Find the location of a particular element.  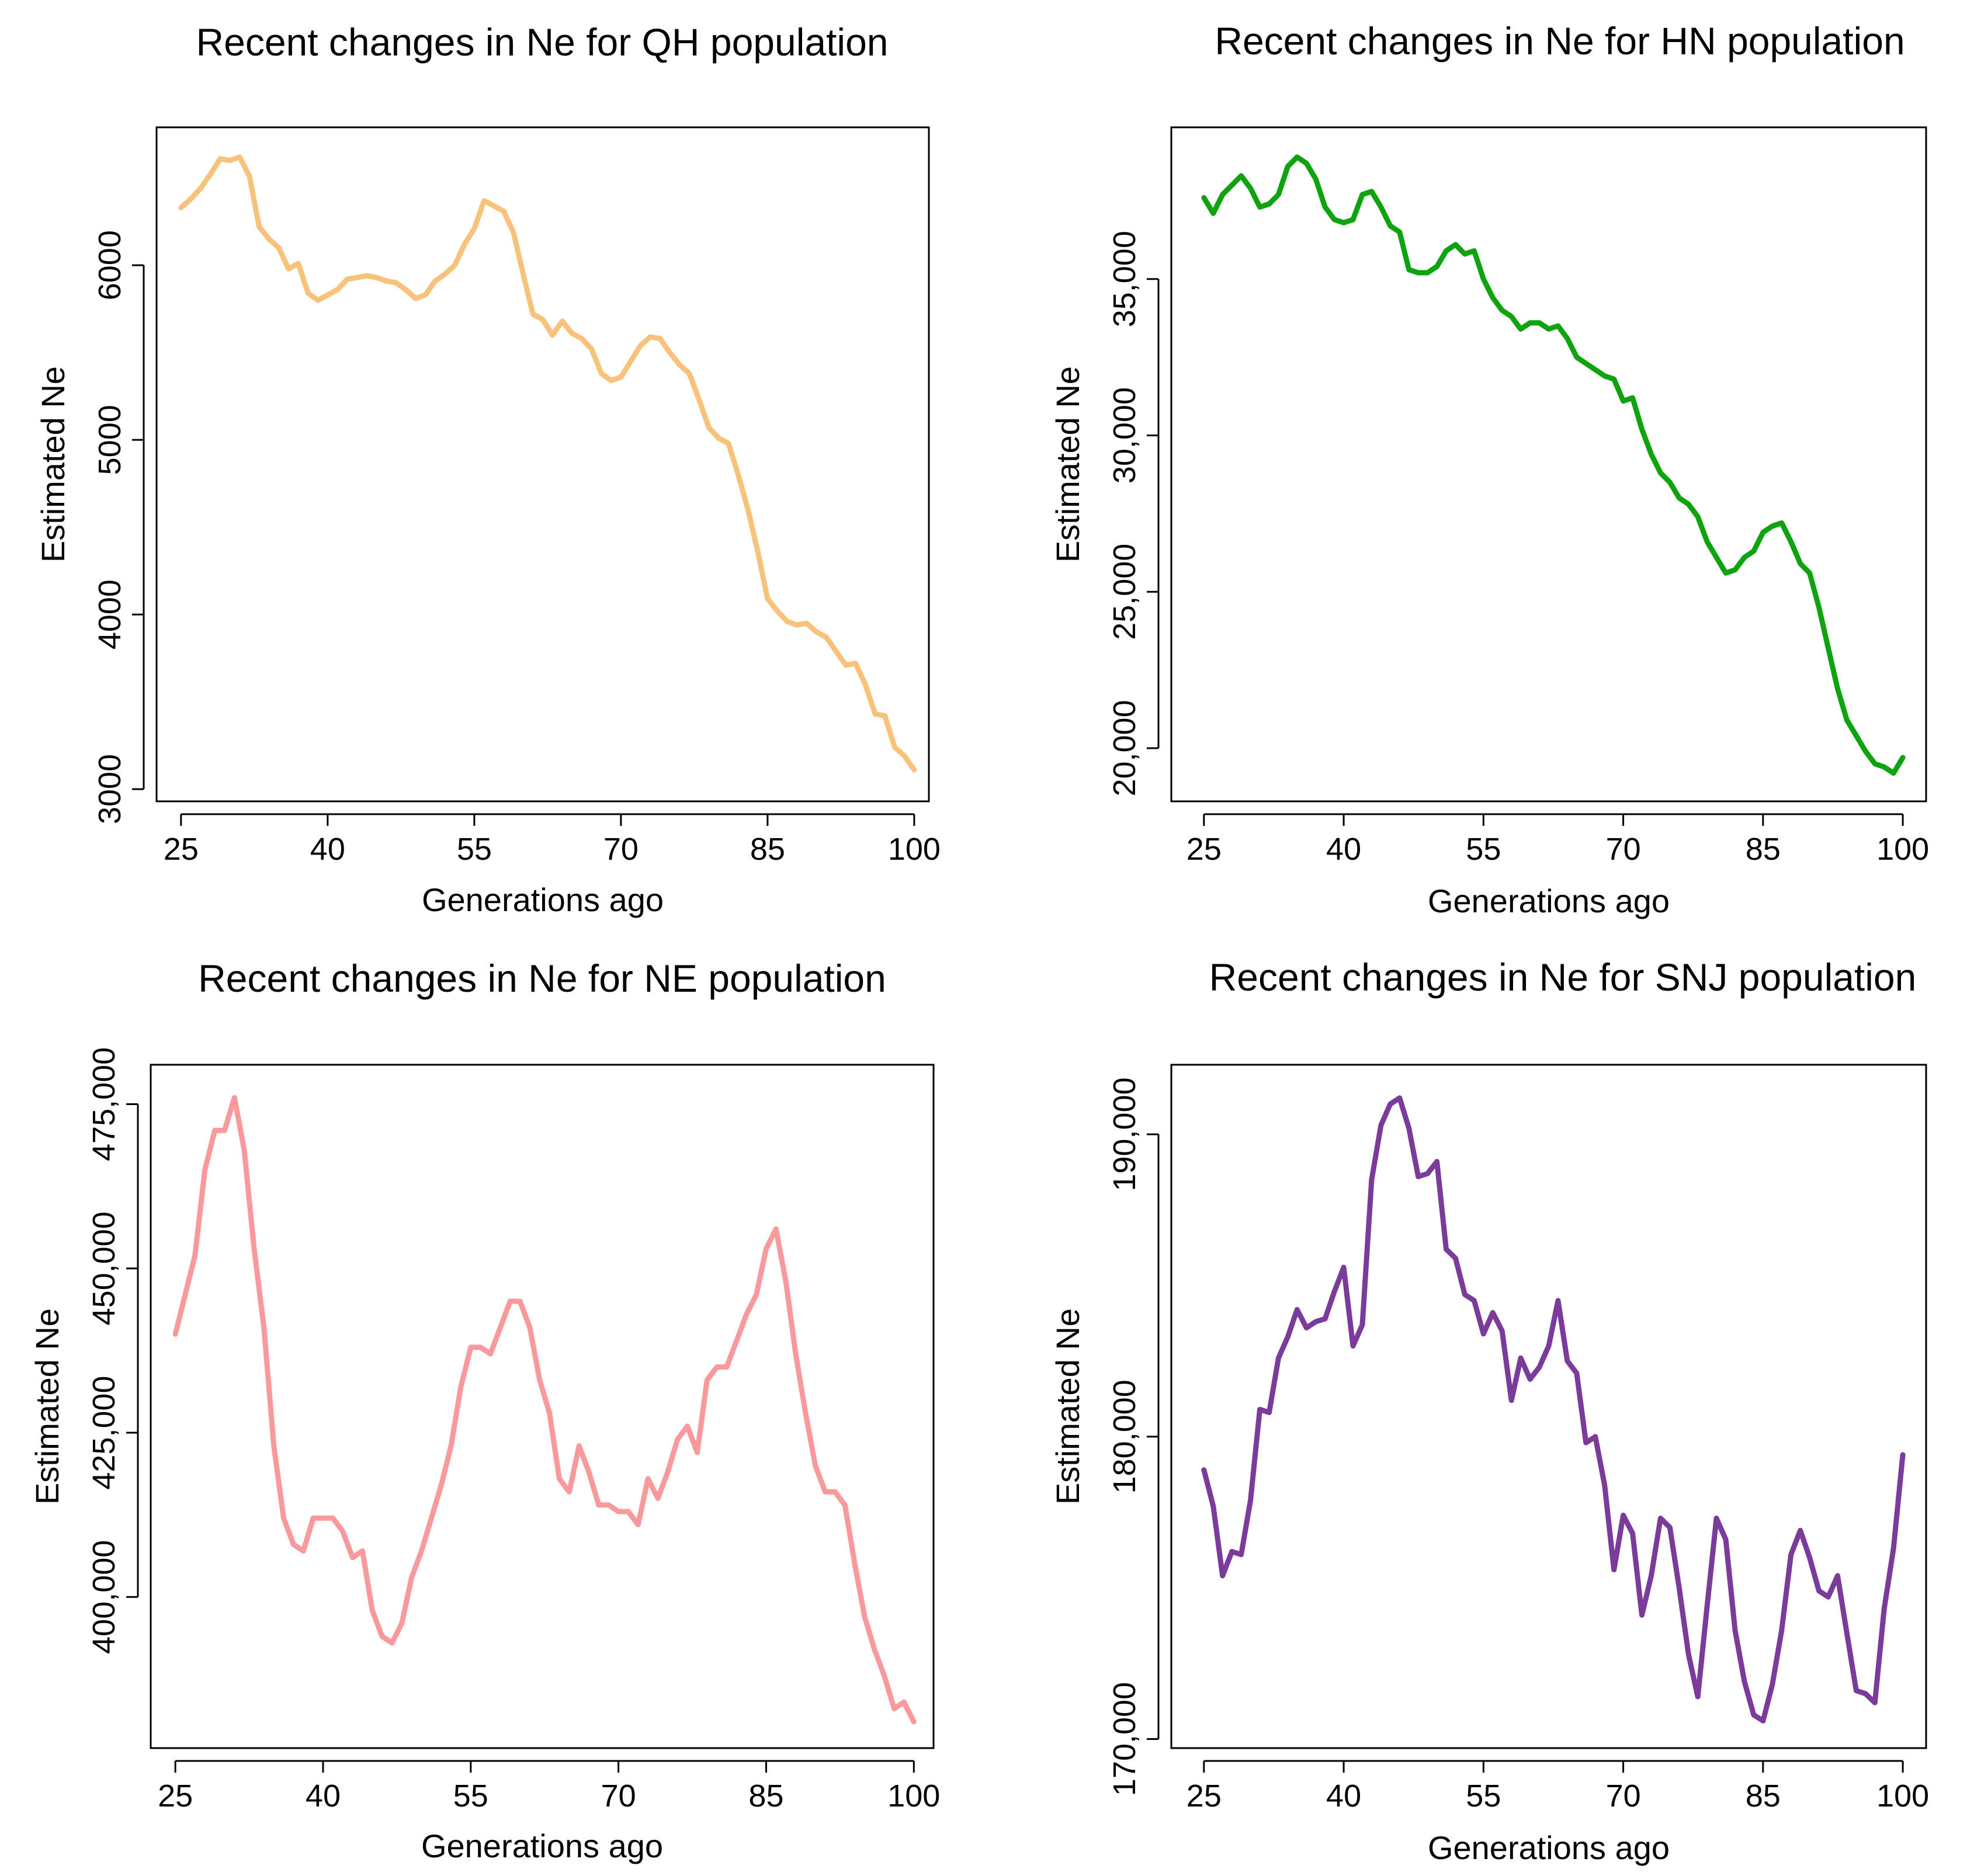

ne-y-axis-title: Estimated Ne is located at coordinates (47, 1406).